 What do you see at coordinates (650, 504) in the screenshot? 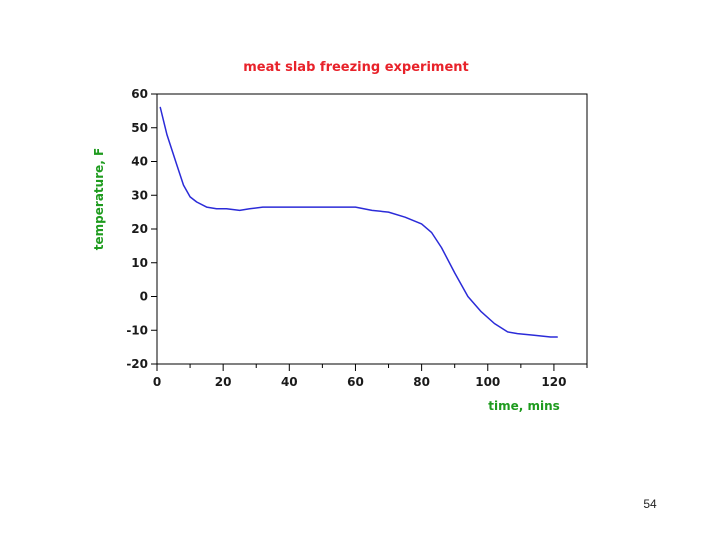
I see `page-number: 54` at bounding box center [650, 504].